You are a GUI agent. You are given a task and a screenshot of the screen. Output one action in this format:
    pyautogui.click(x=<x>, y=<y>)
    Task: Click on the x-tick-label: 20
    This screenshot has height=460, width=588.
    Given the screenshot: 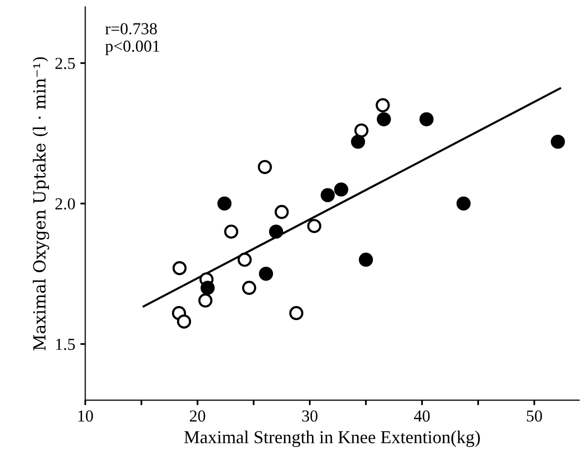 What is the action you would take?
    pyautogui.click(x=198, y=416)
    